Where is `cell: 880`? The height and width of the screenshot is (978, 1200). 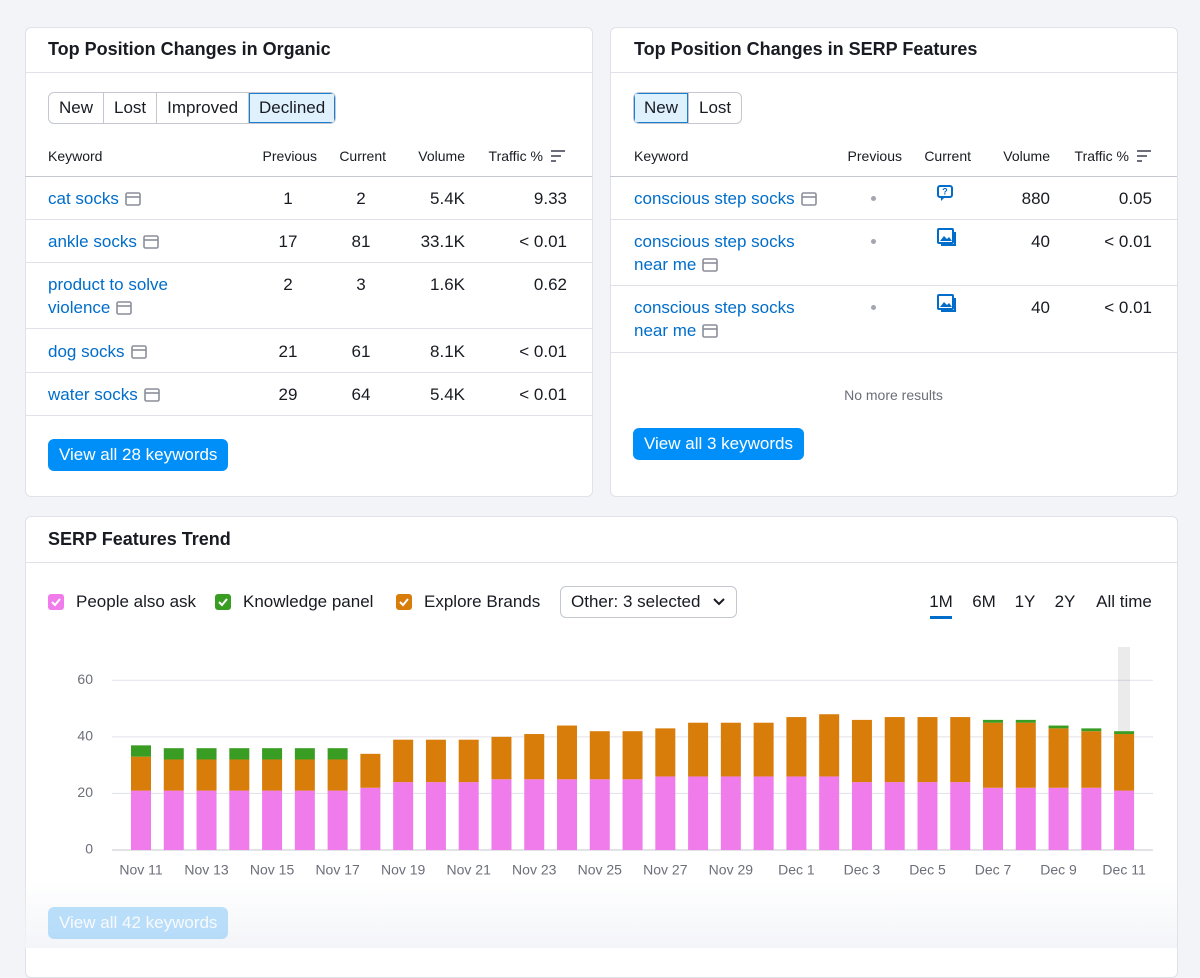
cell: 880 is located at coordinates (1035, 198).